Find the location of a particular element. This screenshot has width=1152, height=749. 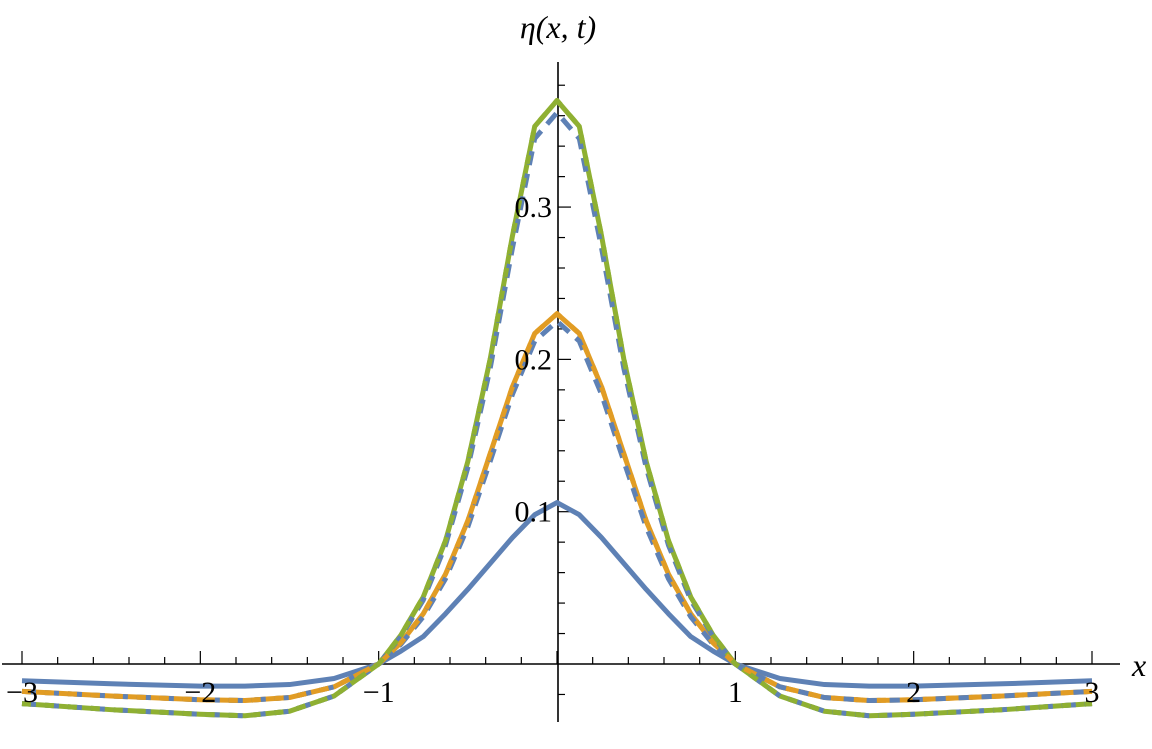

x-axis-title: x is located at coordinates (1138, 665).